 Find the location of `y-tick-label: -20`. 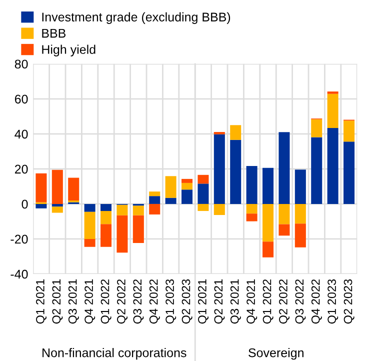

y-tick-label: -20 is located at coordinates (19, 239).